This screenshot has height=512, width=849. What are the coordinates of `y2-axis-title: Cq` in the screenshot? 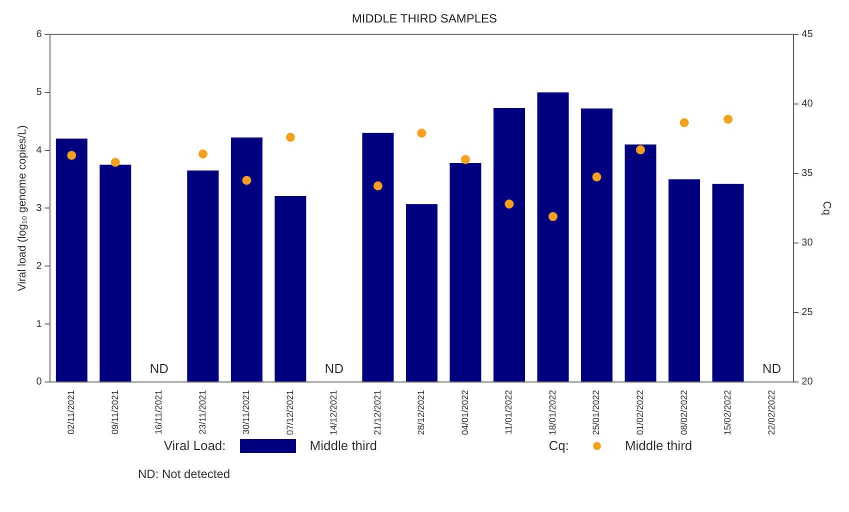 It's located at (826, 208).